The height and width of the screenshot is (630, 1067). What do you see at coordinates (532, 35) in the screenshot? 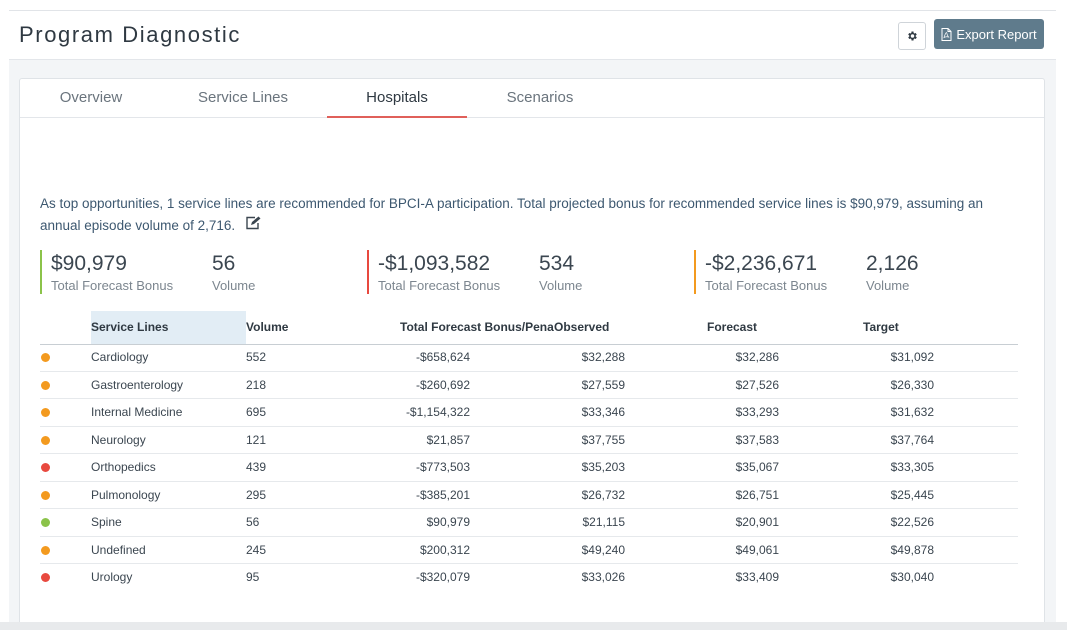
I see `page-header: Program Diagnostic Export Report` at bounding box center [532, 35].